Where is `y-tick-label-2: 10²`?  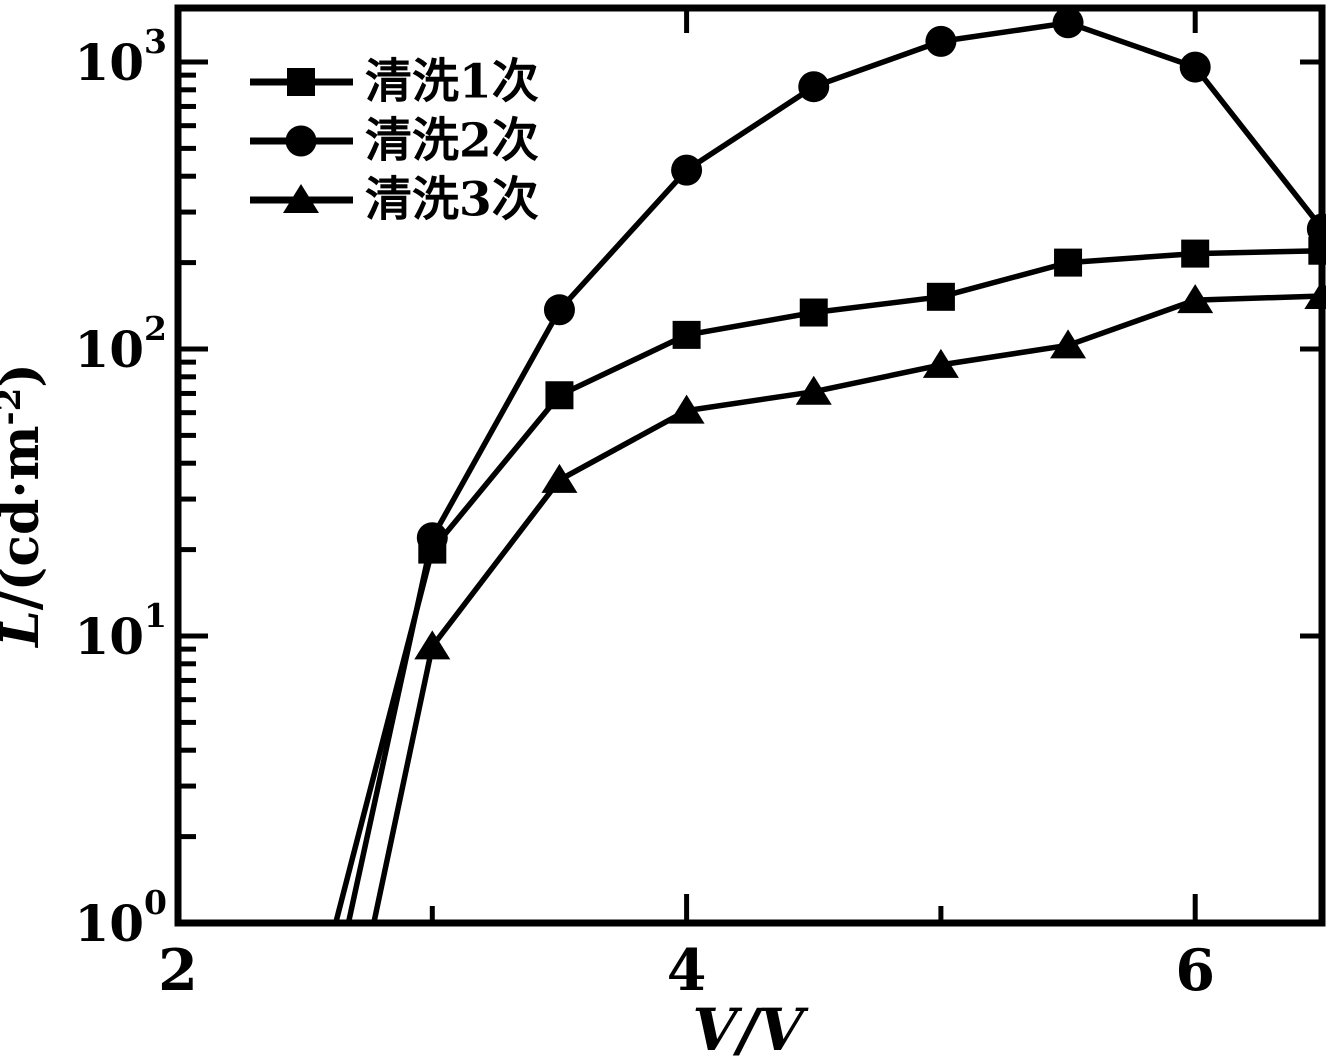 y-tick-label-2: 10² is located at coordinates (120, 344).